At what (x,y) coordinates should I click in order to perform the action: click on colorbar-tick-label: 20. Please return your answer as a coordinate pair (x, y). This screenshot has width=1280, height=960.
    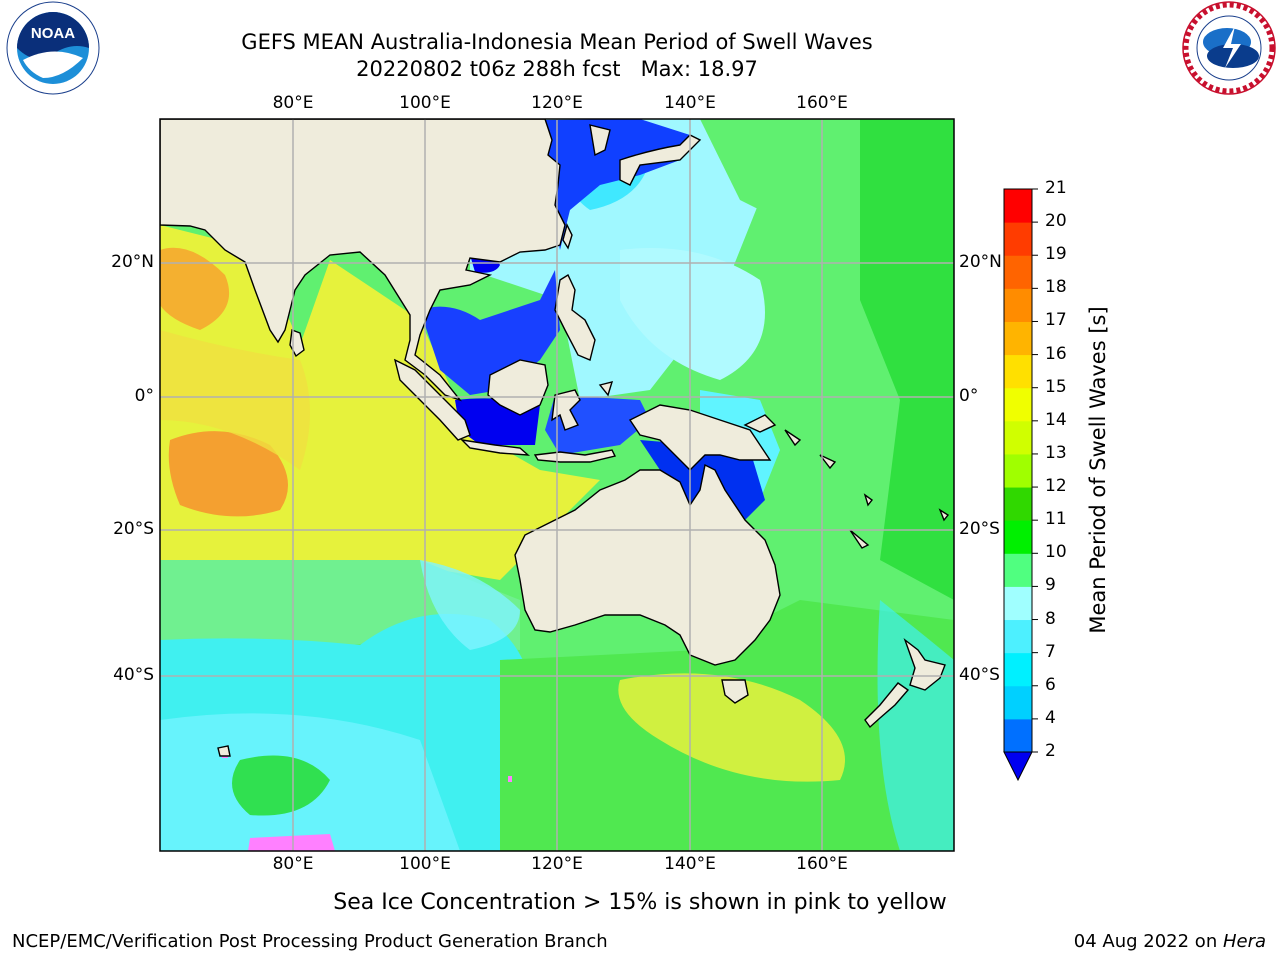
    Looking at the image, I should click on (1056, 221).